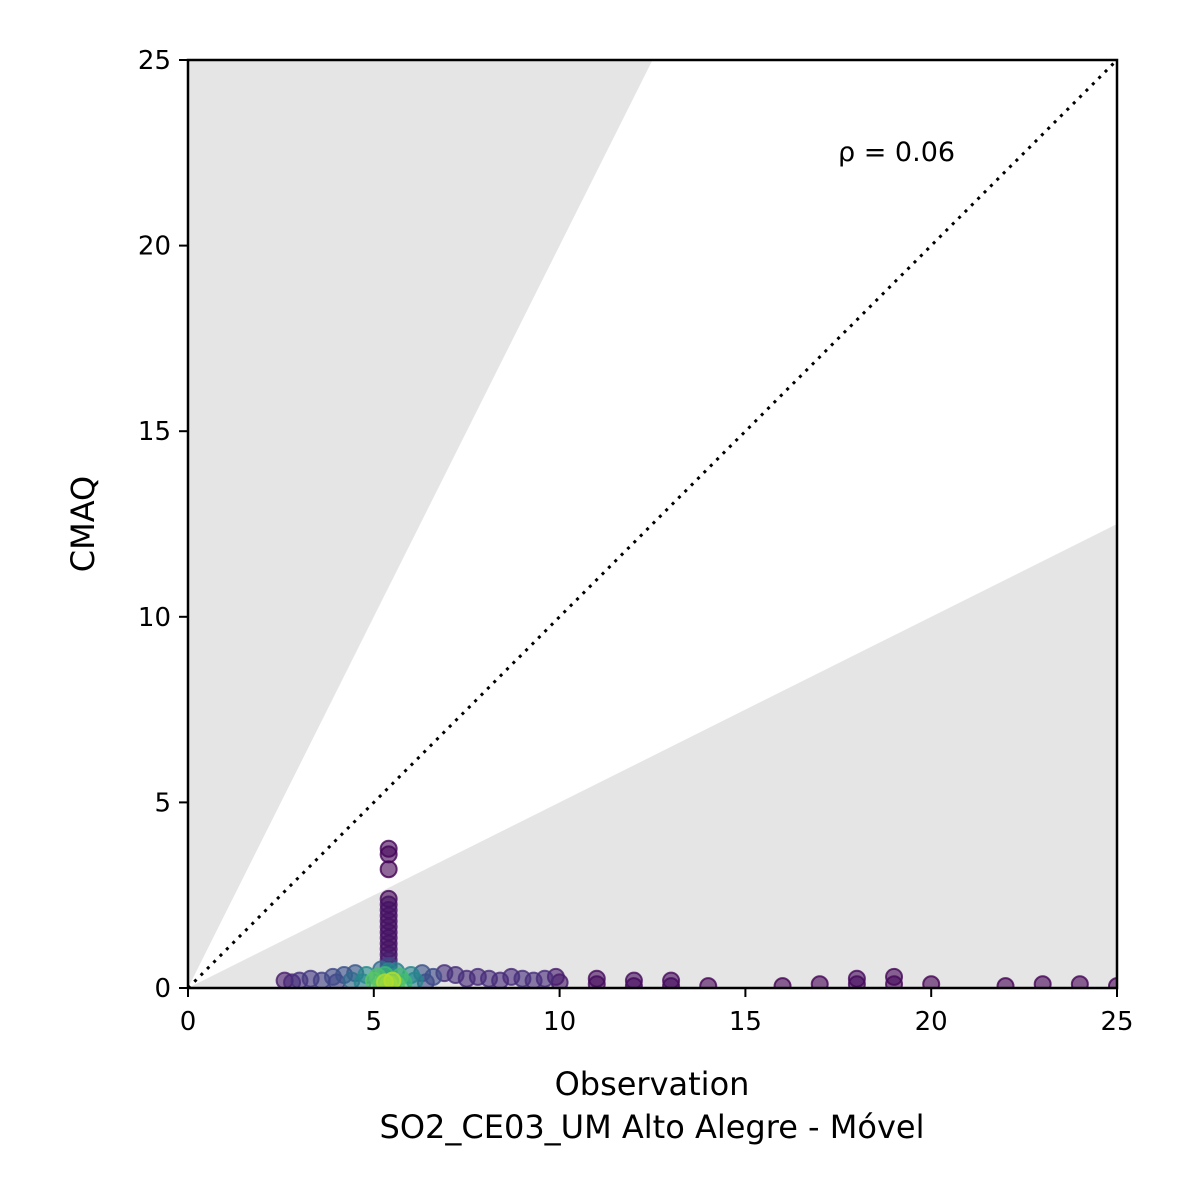 The width and height of the screenshot is (1200, 1200). What do you see at coordinates (374, 1022) in the screenshot?
I see `x-tick-label: 5` at bounding box center [374, 1022].